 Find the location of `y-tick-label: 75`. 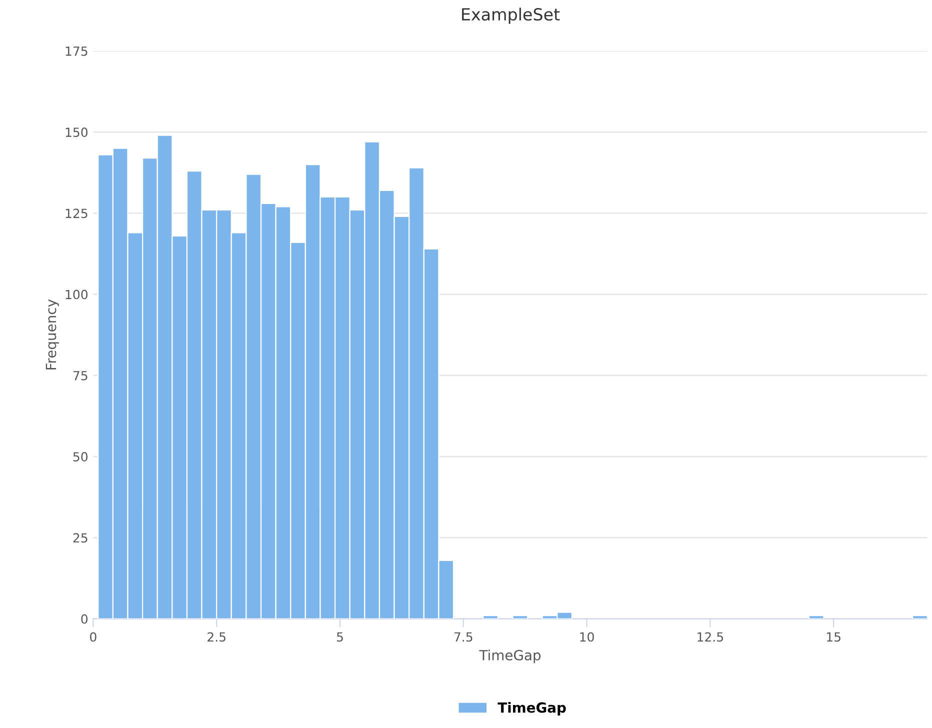

y-tick-label: 75 is located at coordinates (80, 375).